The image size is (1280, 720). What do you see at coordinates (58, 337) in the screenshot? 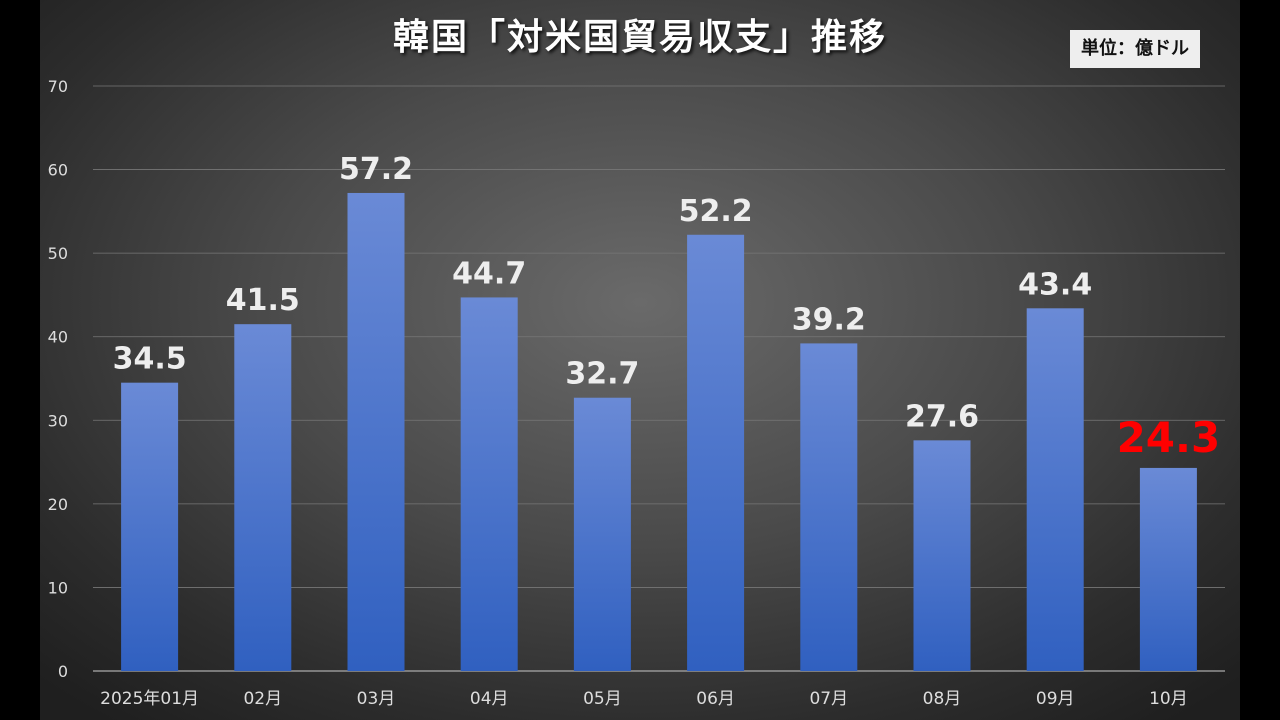
I see `y-tick-label: 40` at bounding box center [58, 337].